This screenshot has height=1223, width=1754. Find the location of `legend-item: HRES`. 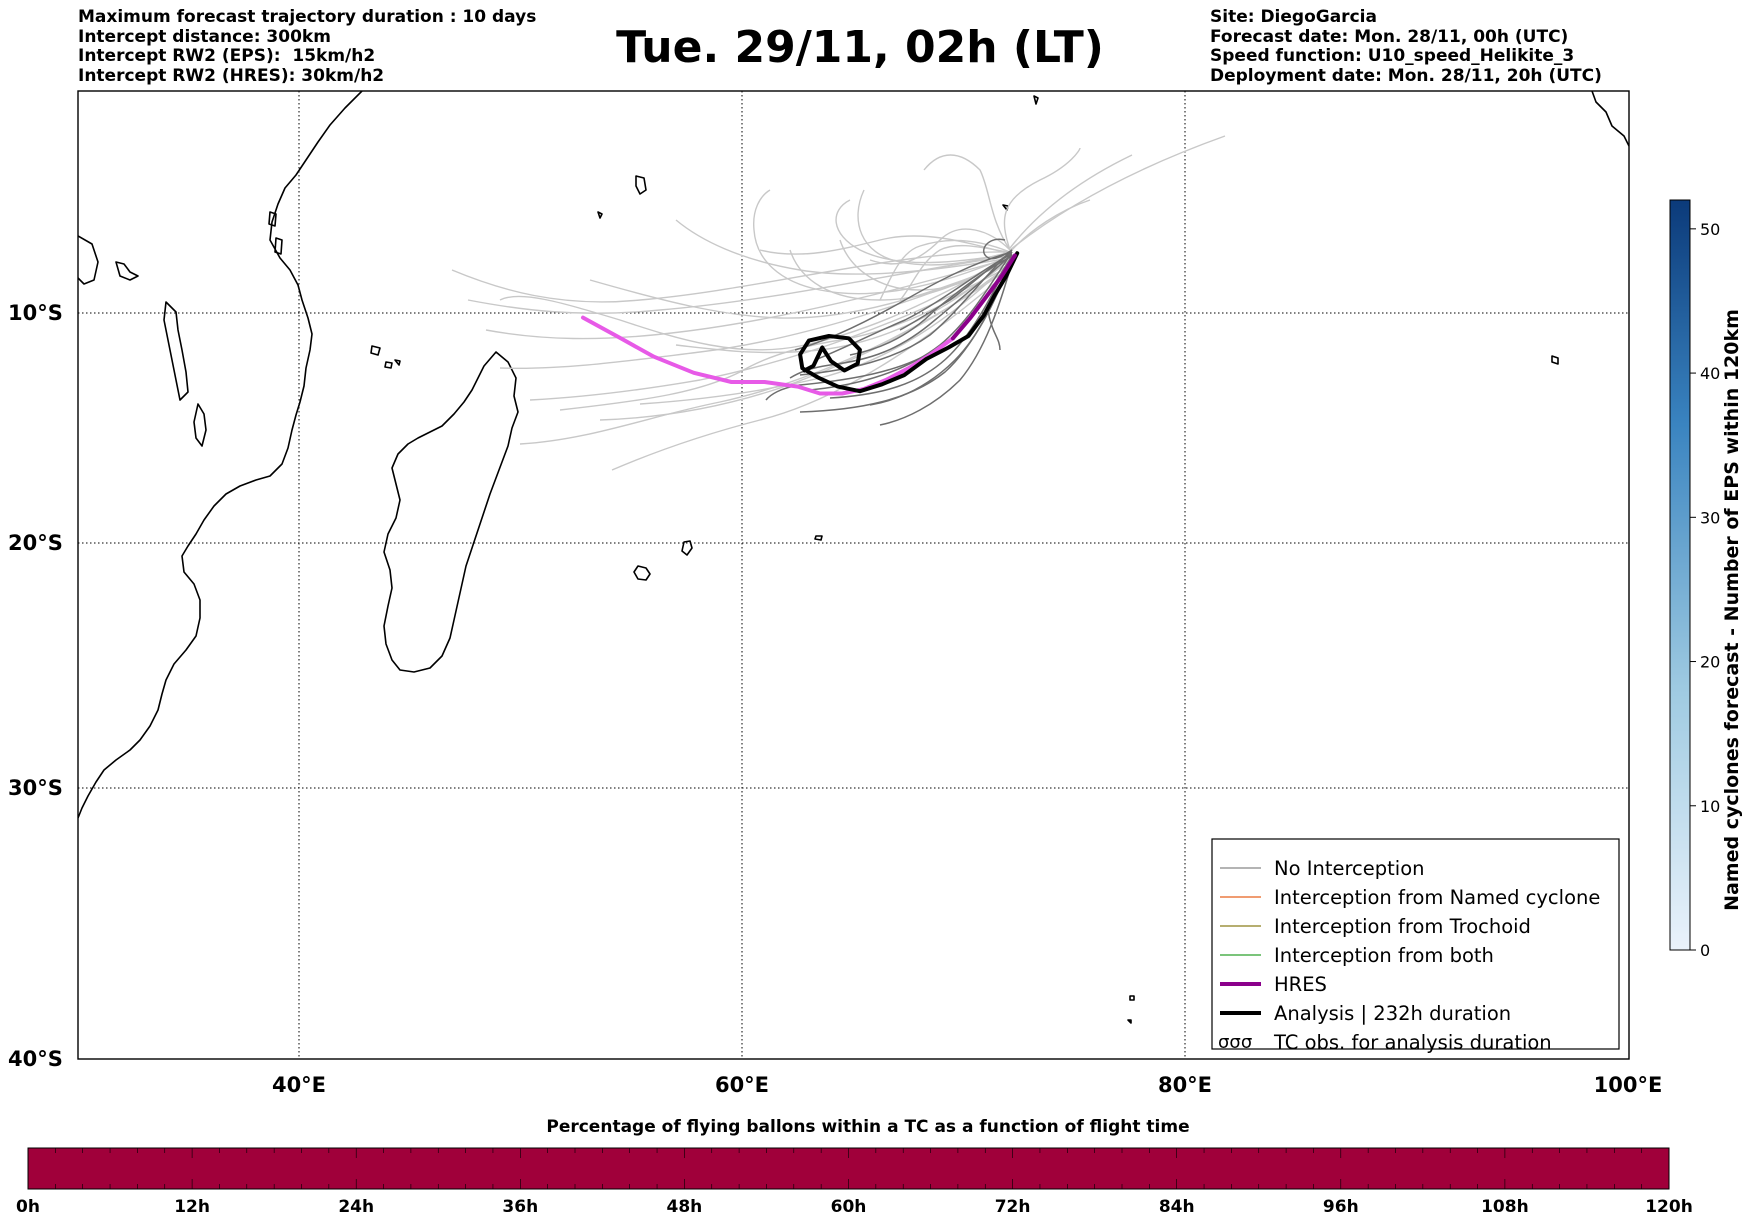

legend-item: HRES is located at coordinates (1273, 984).